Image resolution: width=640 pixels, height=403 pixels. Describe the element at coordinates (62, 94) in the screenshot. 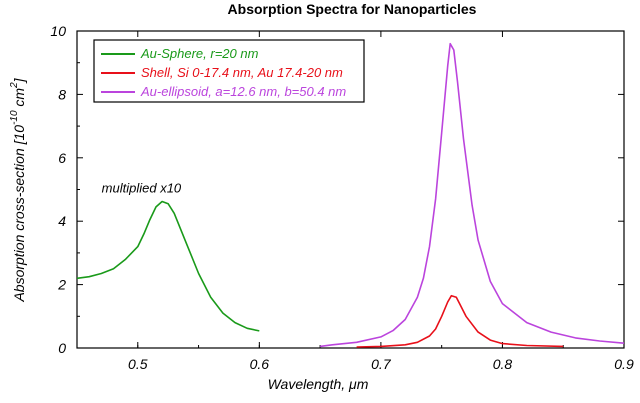

I see `y-tick-label: 8` at that location.